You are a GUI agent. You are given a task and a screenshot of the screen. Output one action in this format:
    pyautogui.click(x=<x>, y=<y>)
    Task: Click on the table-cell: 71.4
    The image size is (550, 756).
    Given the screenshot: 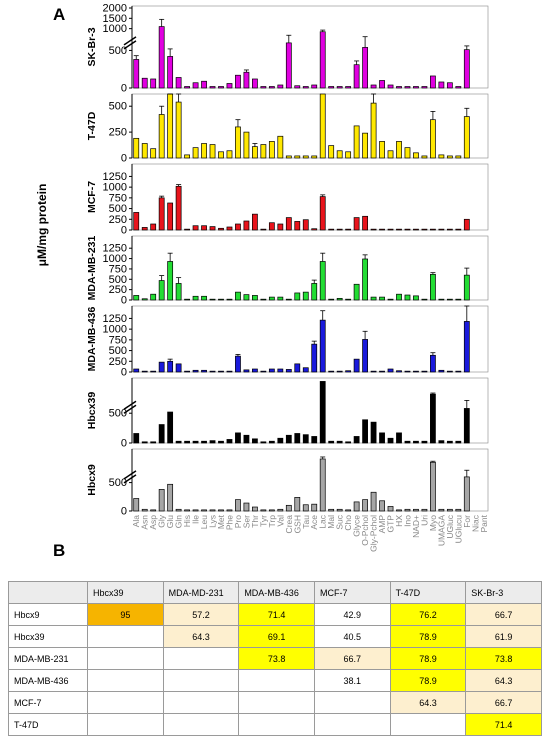 What is the action you would take?
    pyautogui.click(x=276, y=614)
    